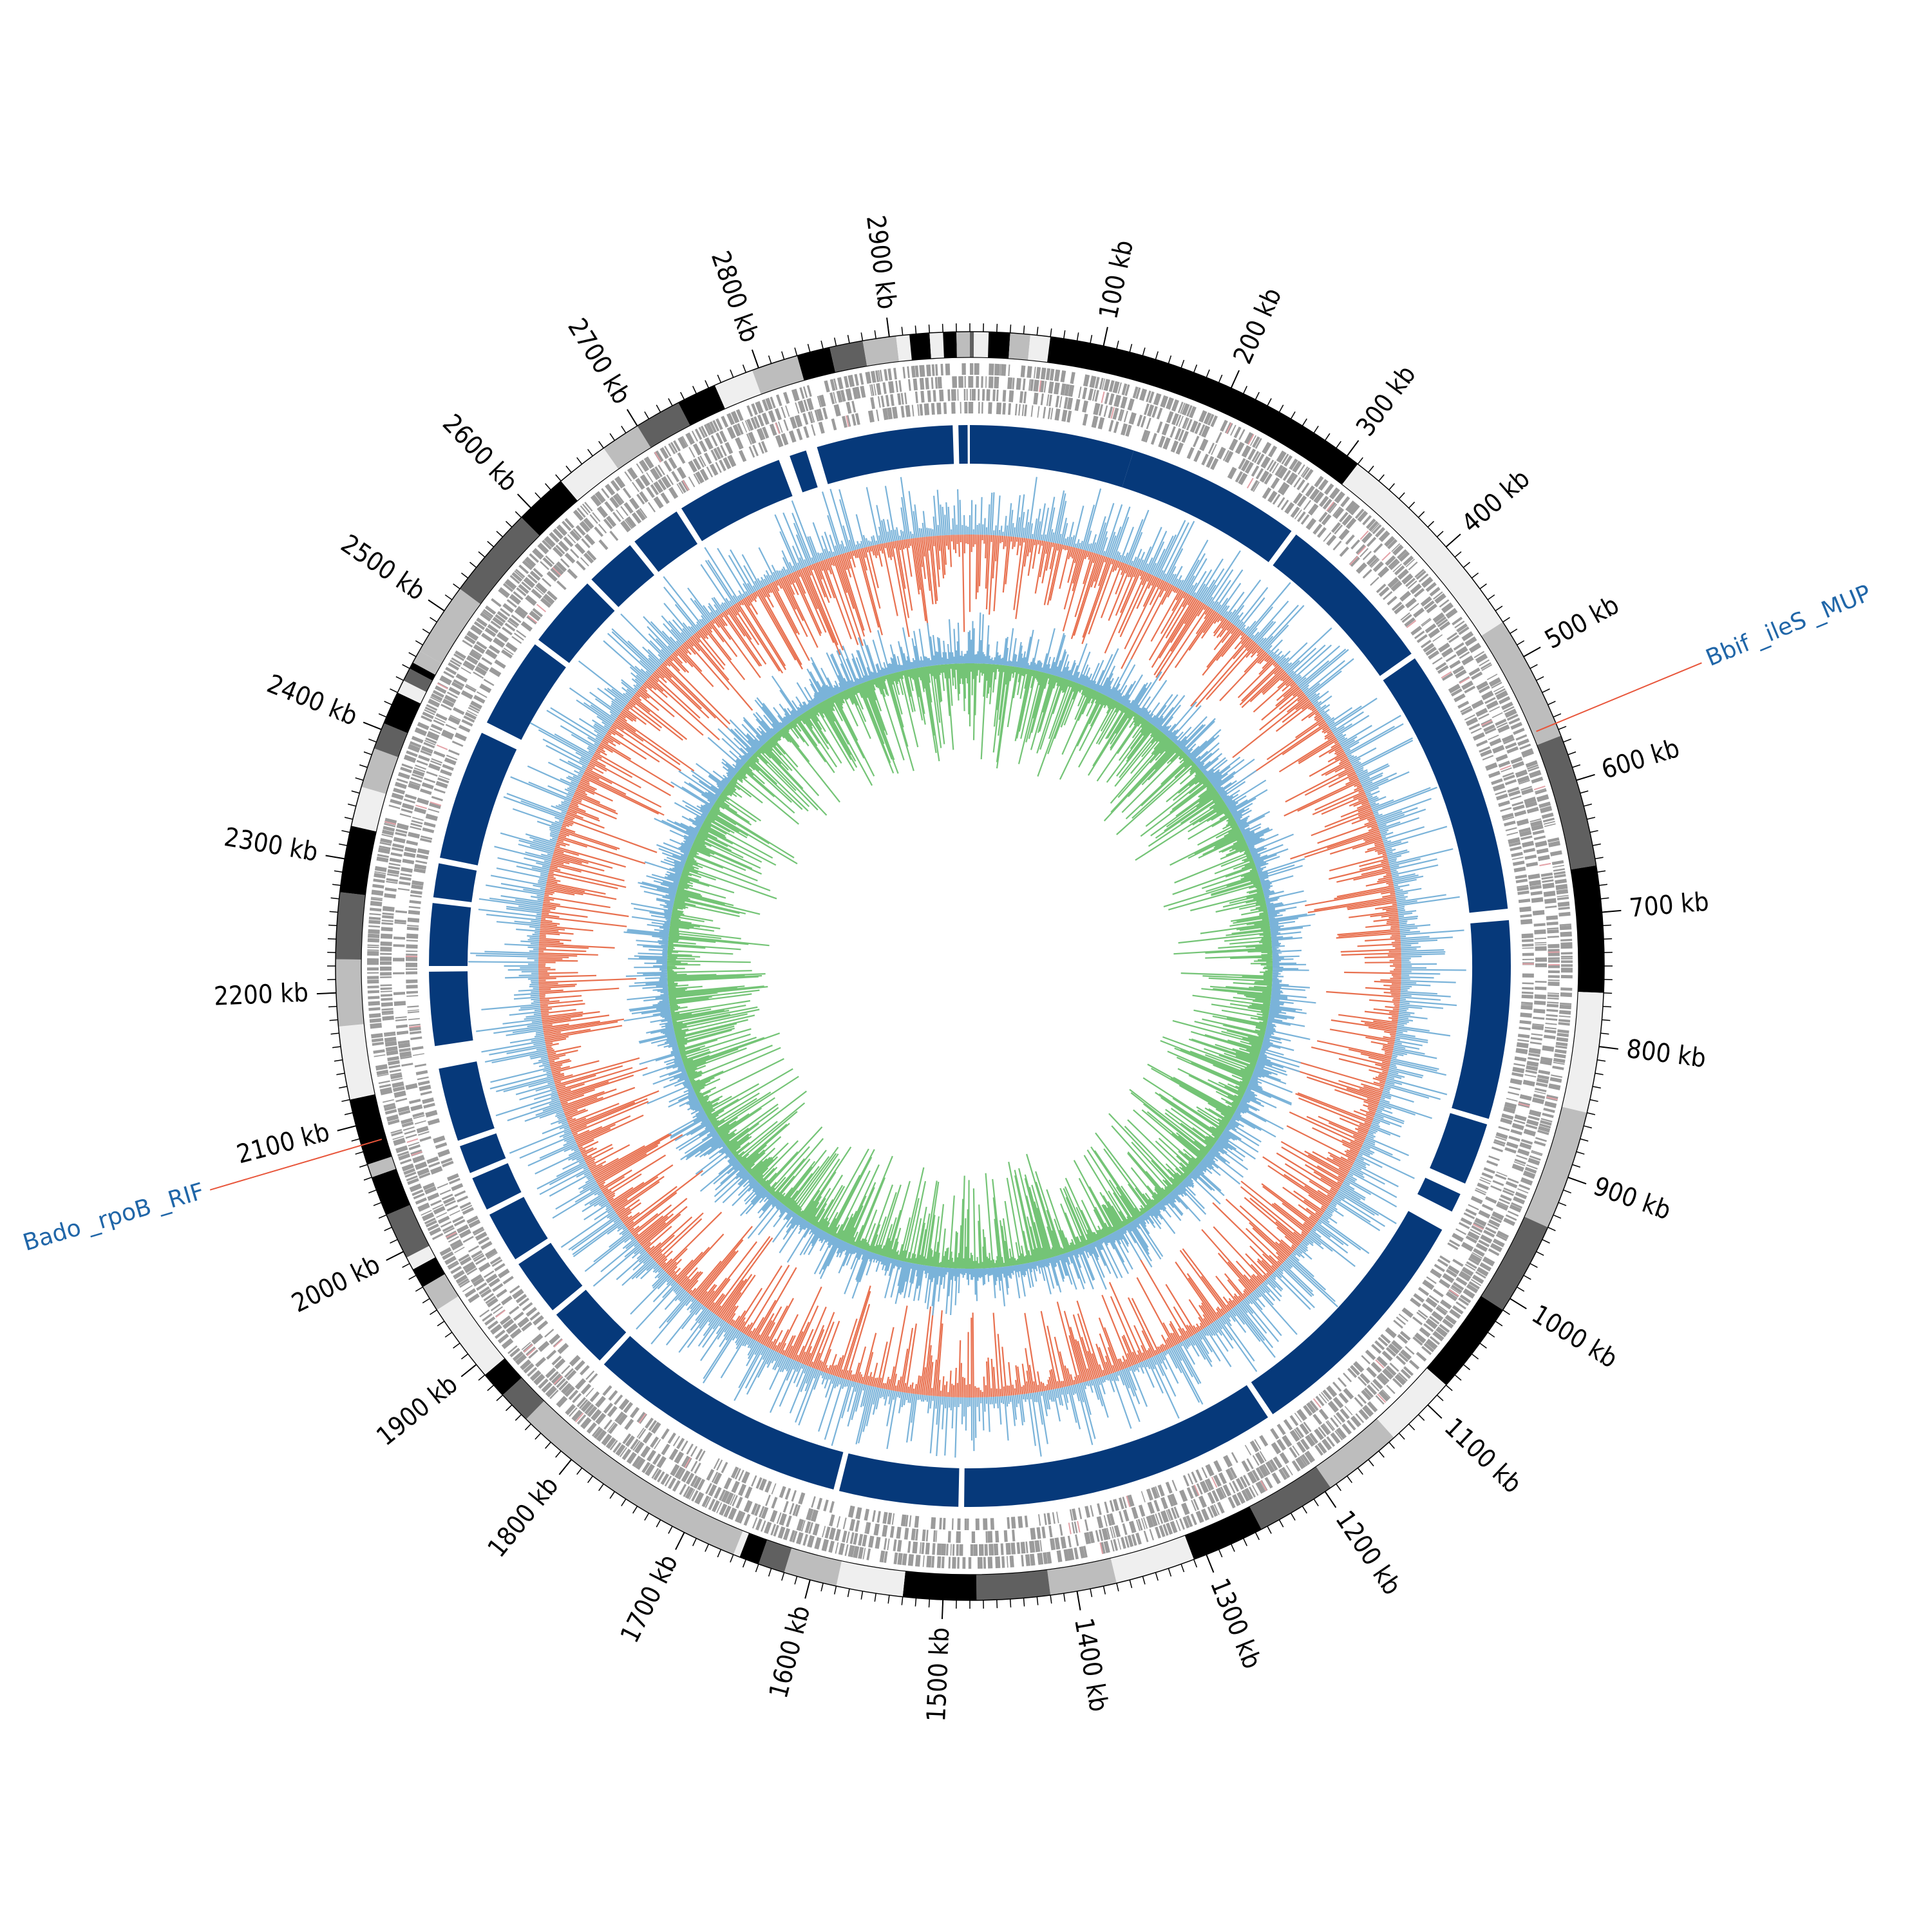 The image size is (1932, 1932). I want to click on tick-label: 1400 kb, so click(1091, 1665).